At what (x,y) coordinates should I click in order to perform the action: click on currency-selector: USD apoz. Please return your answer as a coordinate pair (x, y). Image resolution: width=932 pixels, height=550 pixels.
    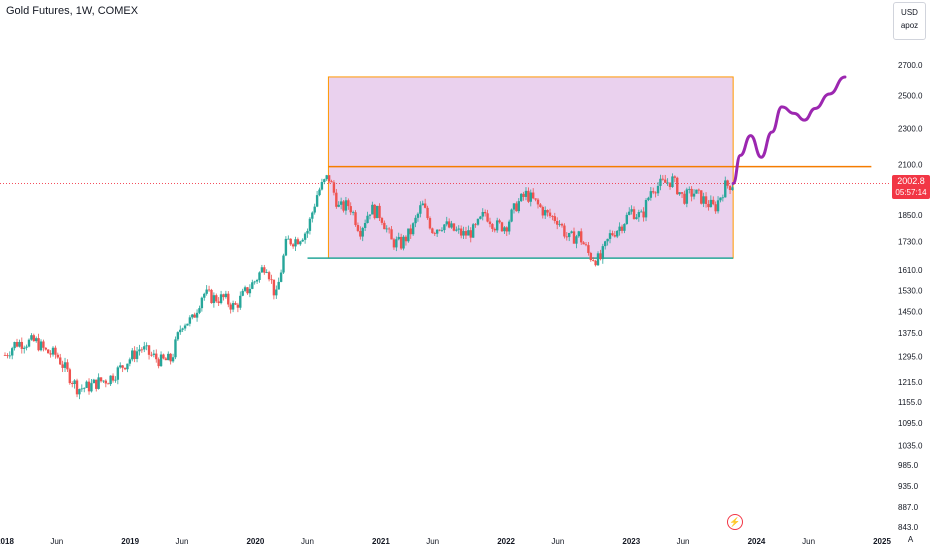
    Looking at the image, I should click on (909, 21).